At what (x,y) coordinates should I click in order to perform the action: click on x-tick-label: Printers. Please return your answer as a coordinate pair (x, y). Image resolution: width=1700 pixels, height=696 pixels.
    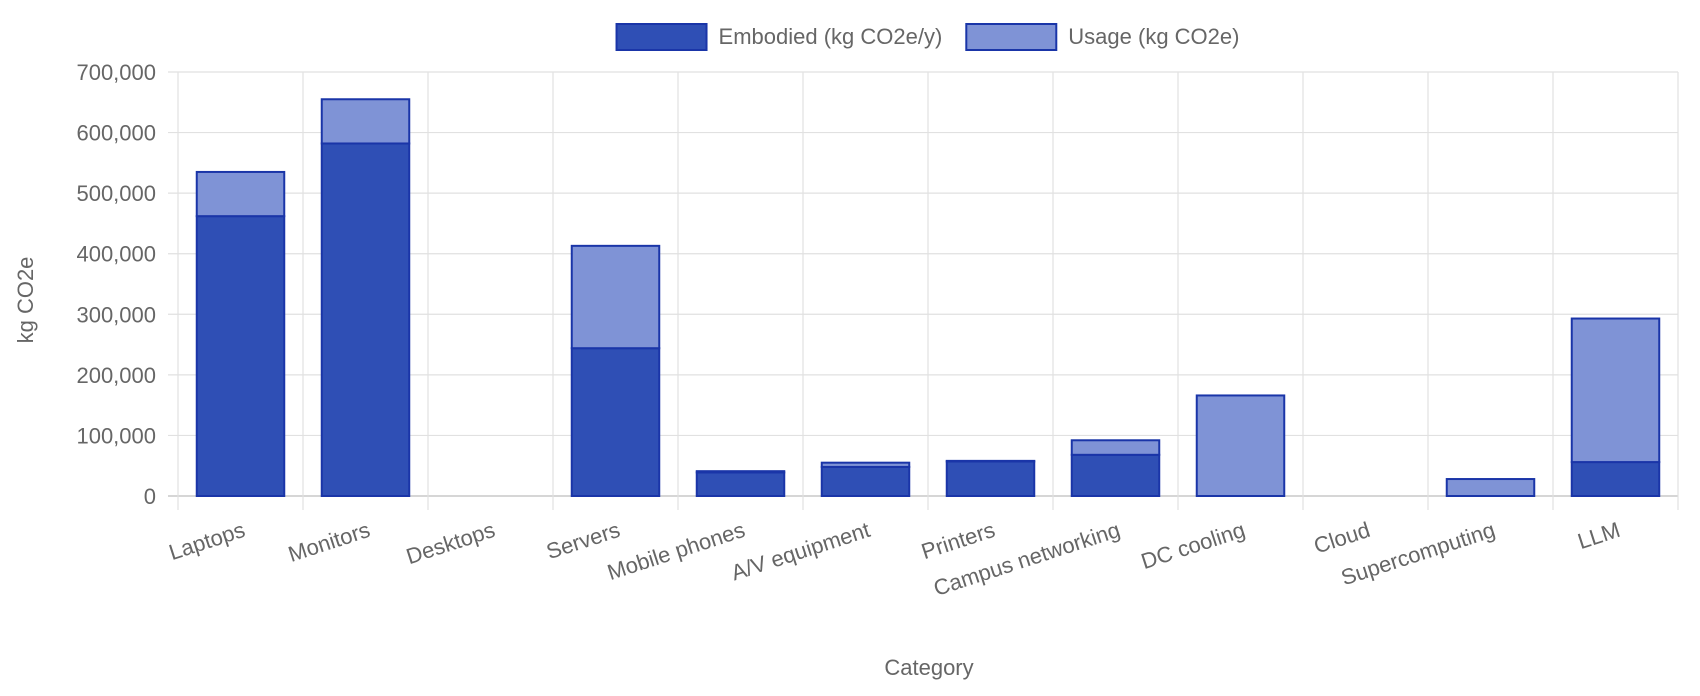
    Looking at the image, I should click on (958, 540).